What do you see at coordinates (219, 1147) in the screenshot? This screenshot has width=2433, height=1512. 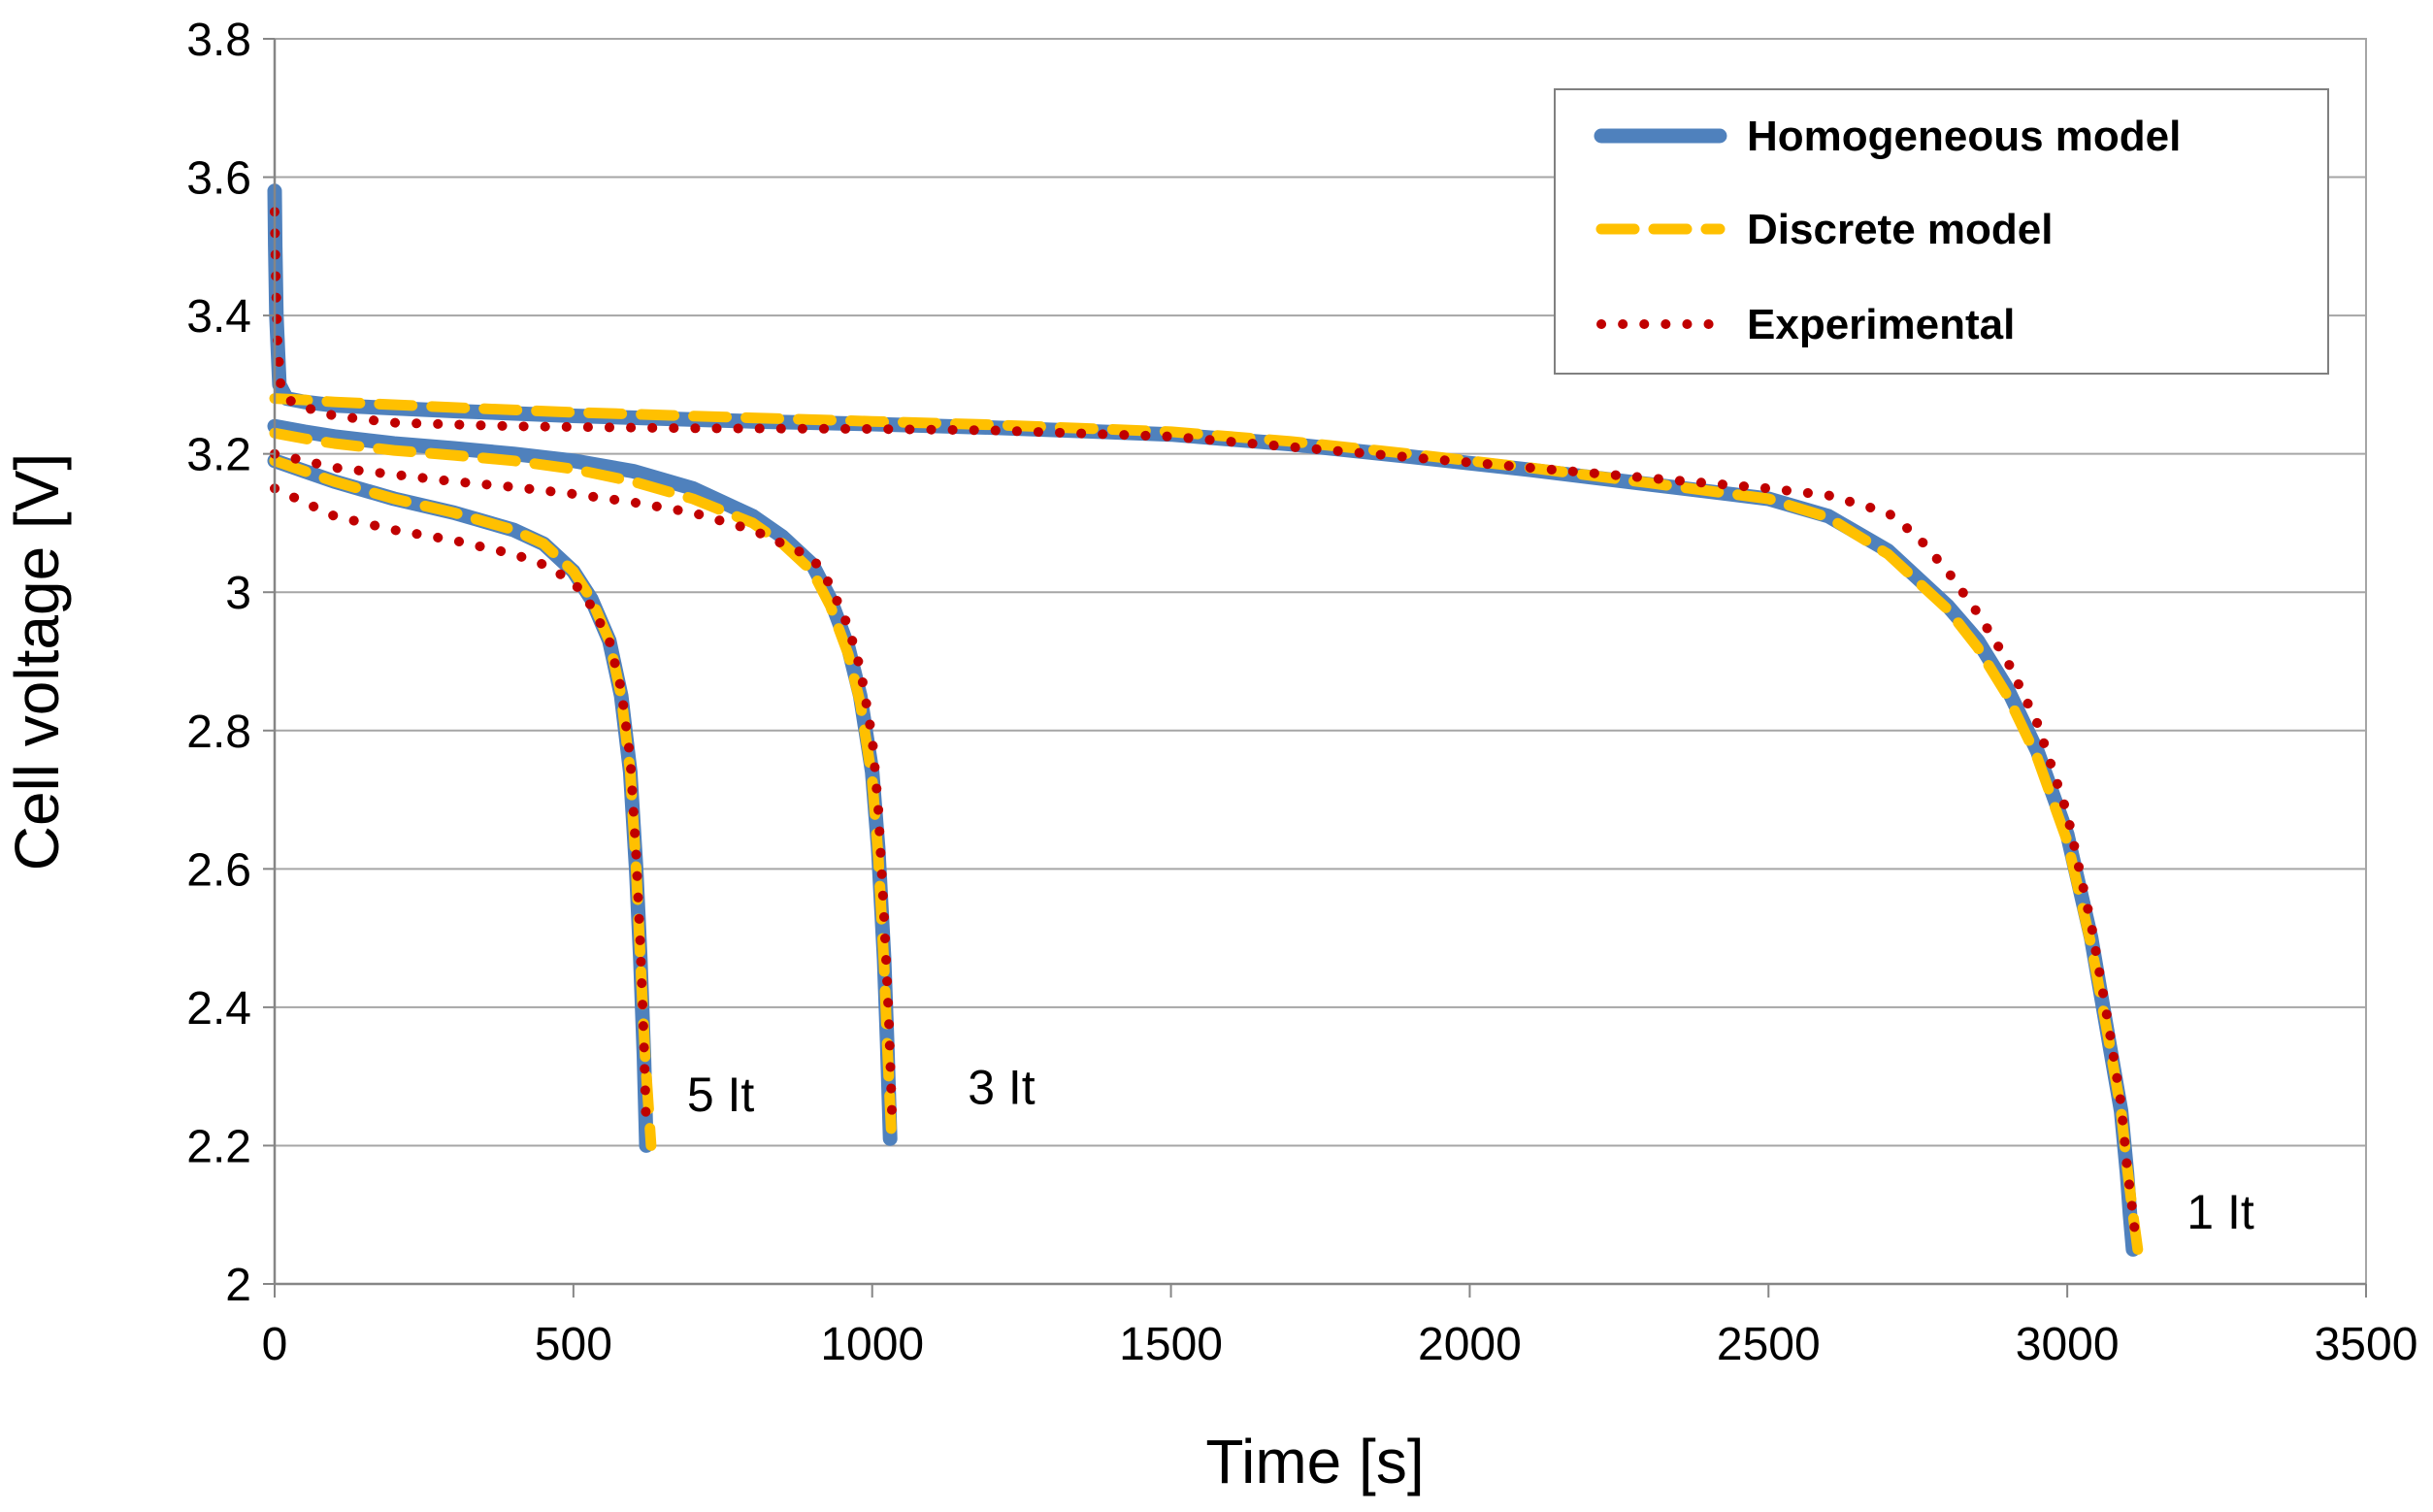 I see `y-tick-label: 2.2` at bounding box center [219, 1147].